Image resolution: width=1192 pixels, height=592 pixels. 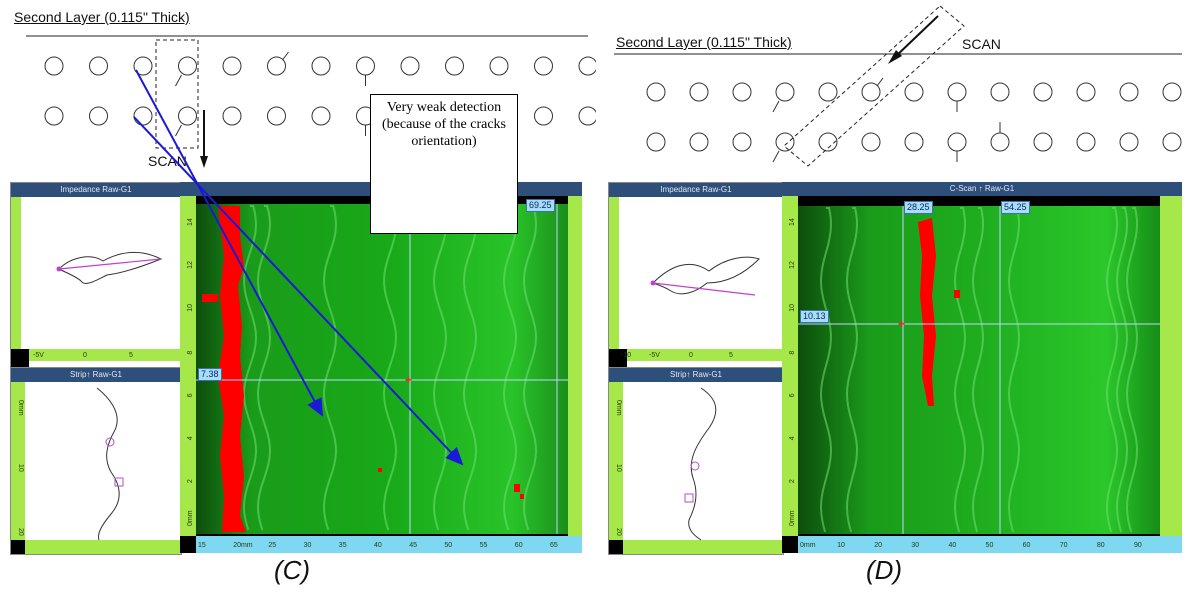 What do you see at coordinates (131, 355) in the screenshot?
I see `svg-text: 5` at bounding box center [131, 355].